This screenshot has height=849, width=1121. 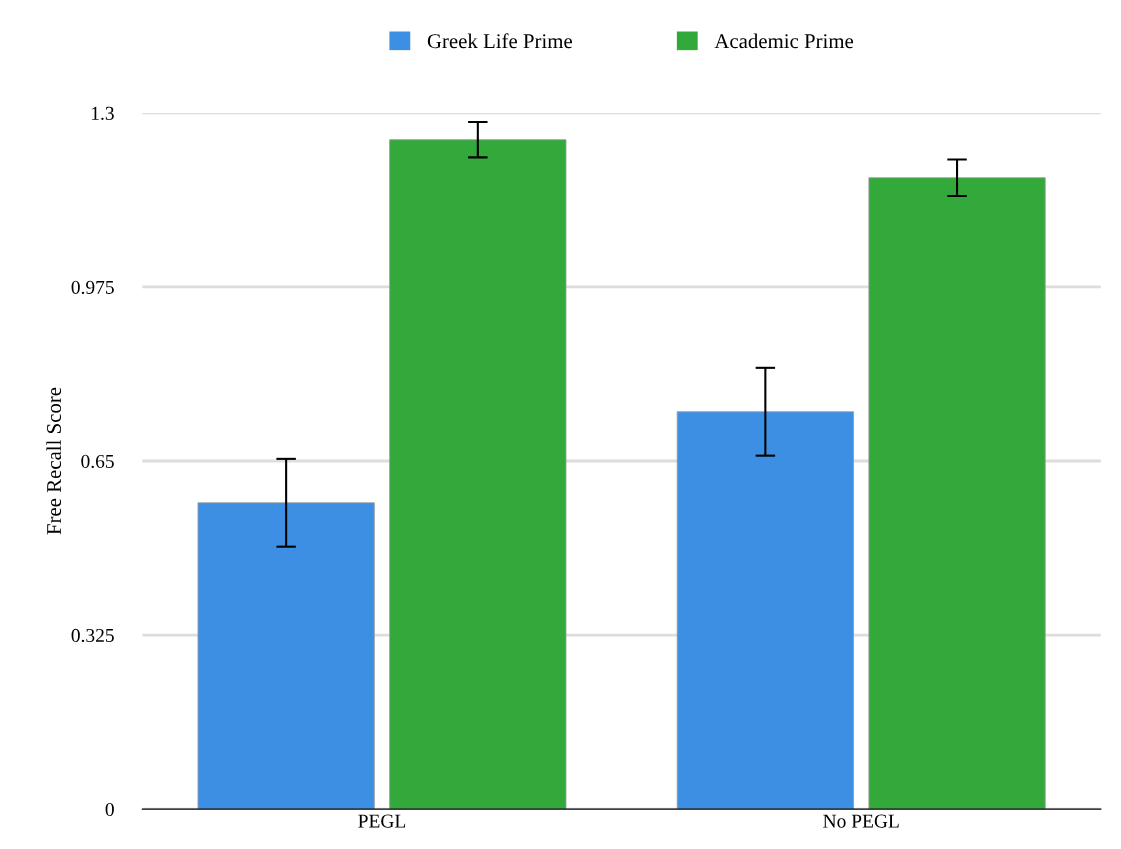 What do you see at coordinates (54, 461) in the screenshot?
I see `y-axis-title: Free Recall Score` at bounding box center [54, 461].